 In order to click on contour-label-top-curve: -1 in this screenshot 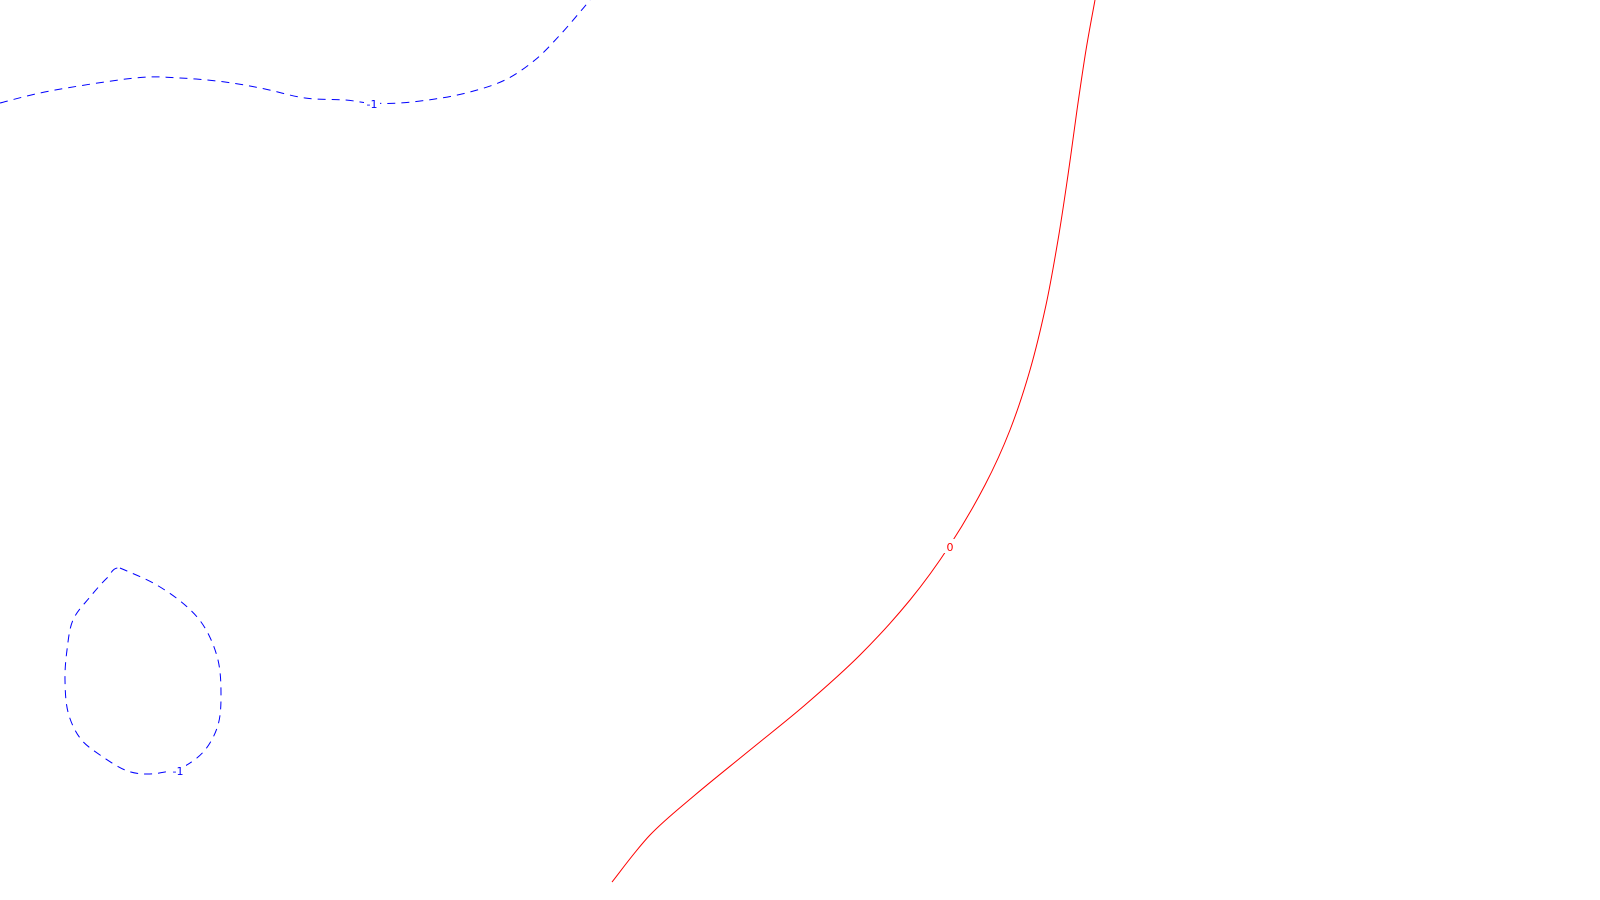, I will do `click(372, 104)`.